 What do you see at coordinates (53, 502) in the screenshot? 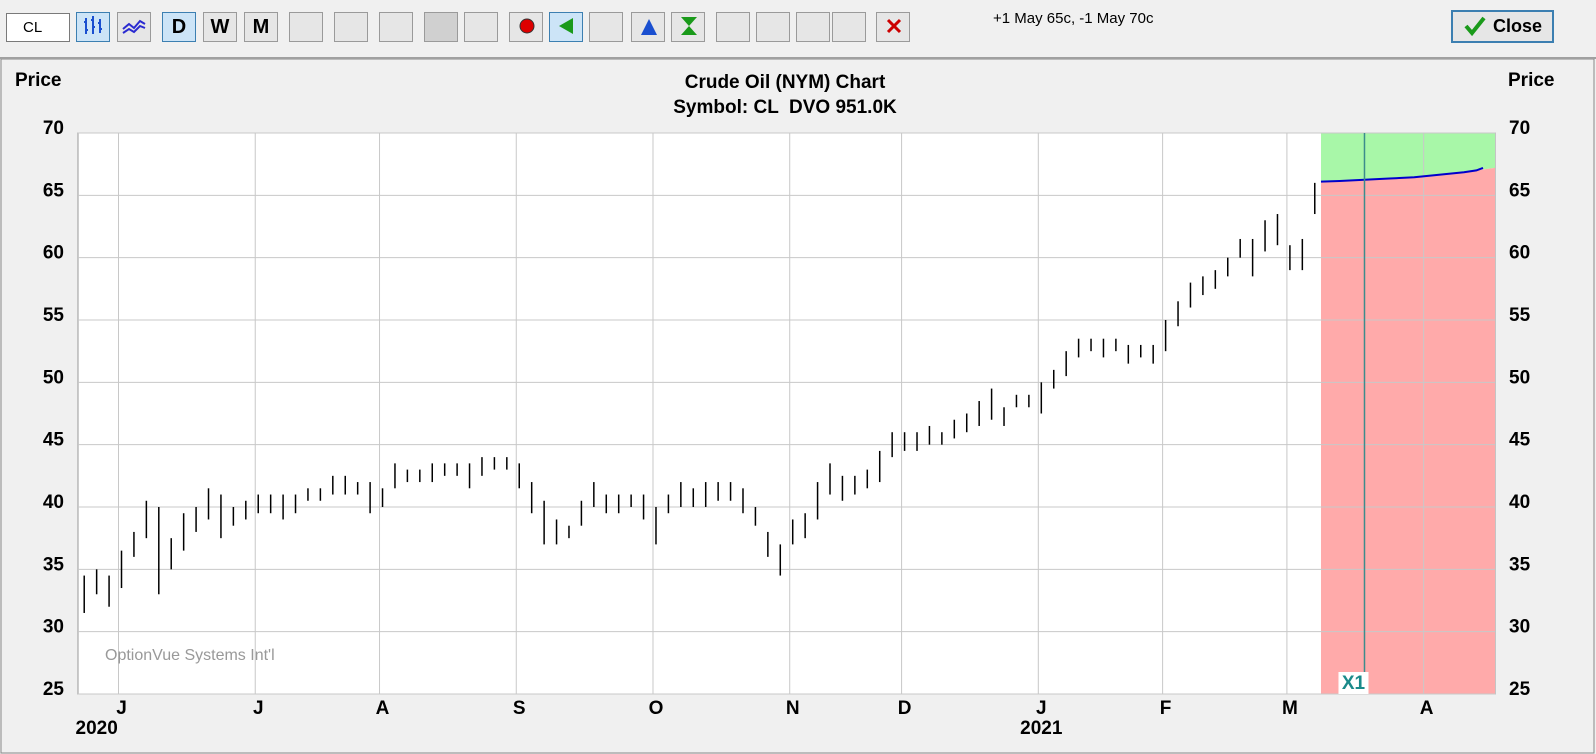
I see `y-tick-label: 40` at bounding box center [53, 502].